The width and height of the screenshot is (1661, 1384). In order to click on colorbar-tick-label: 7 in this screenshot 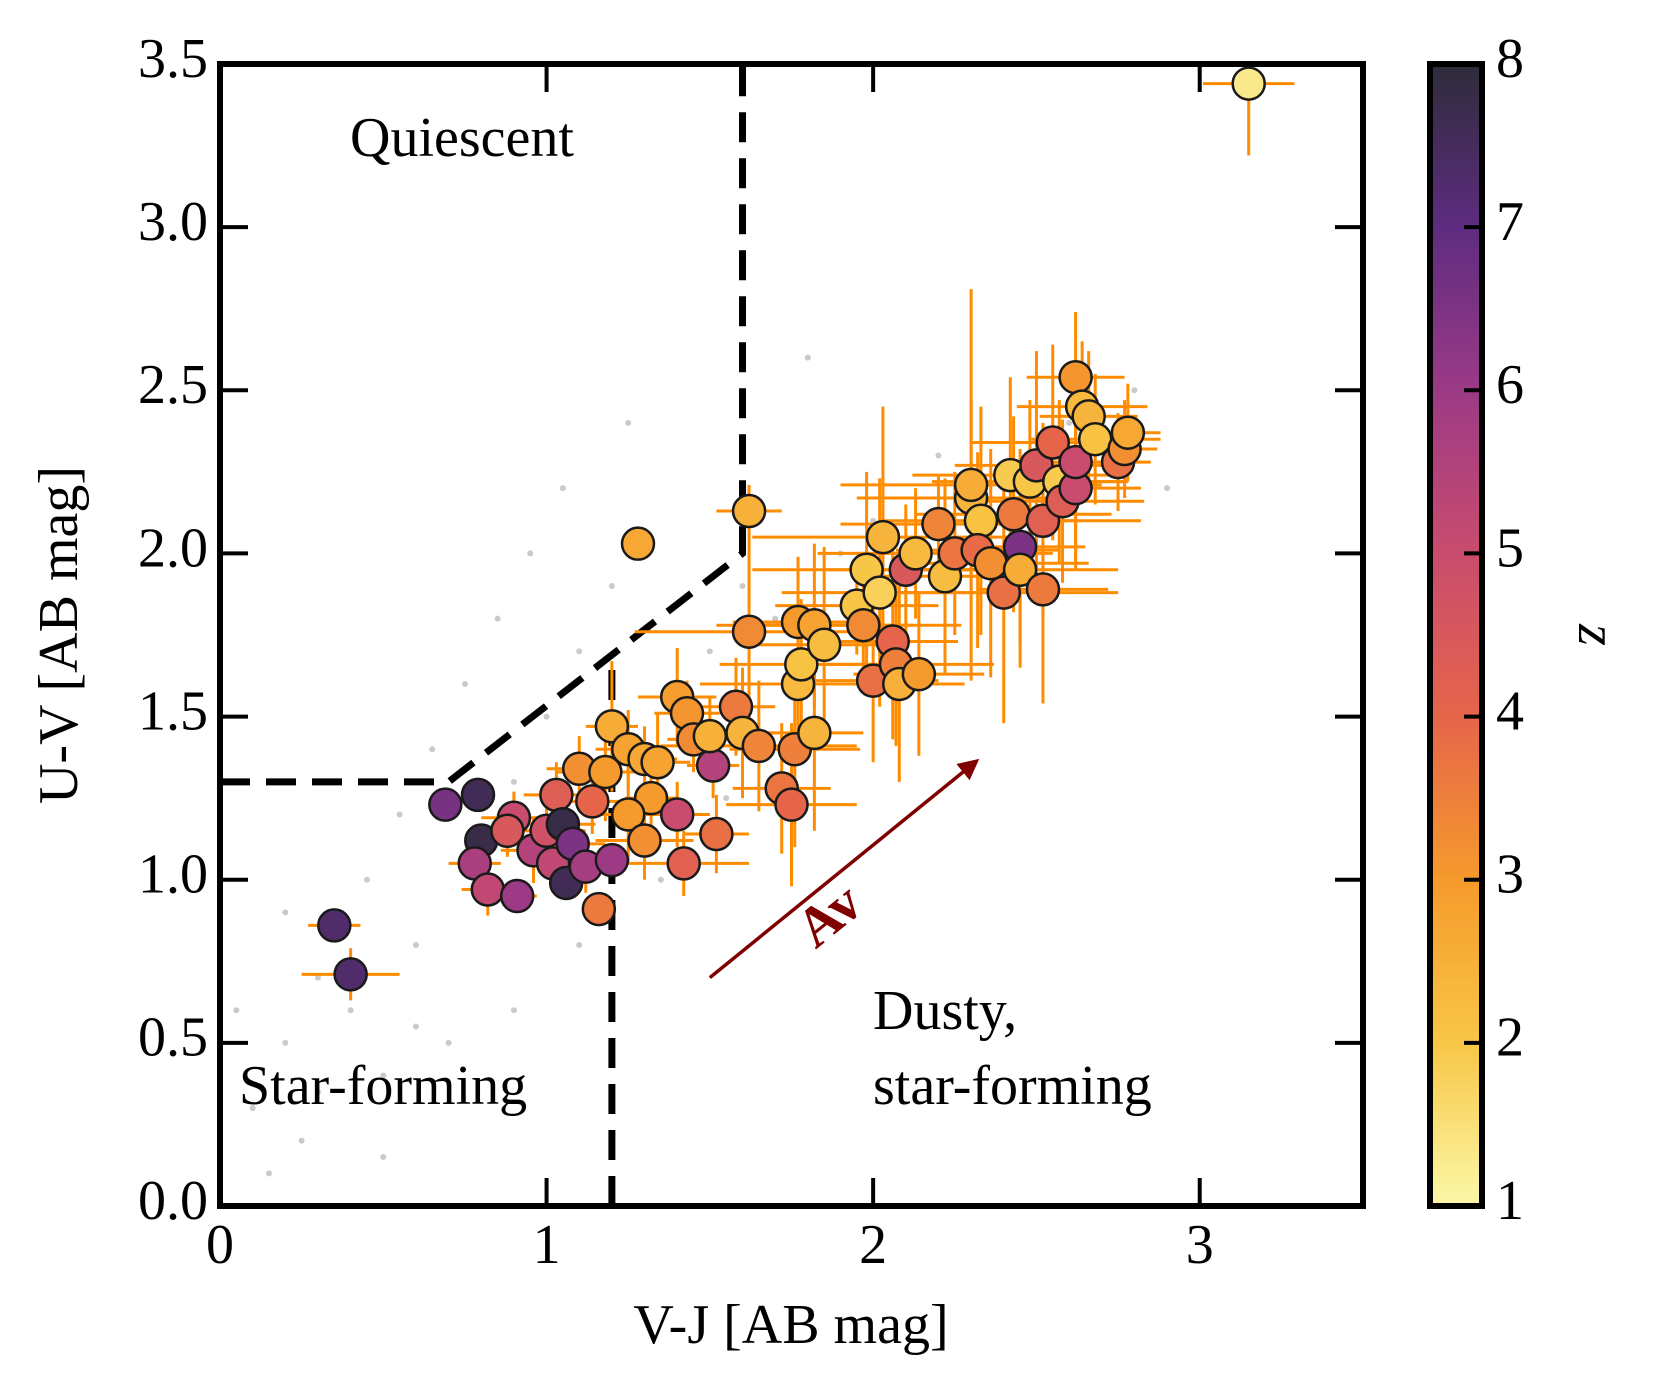, I will do `click(1510, 222)`.